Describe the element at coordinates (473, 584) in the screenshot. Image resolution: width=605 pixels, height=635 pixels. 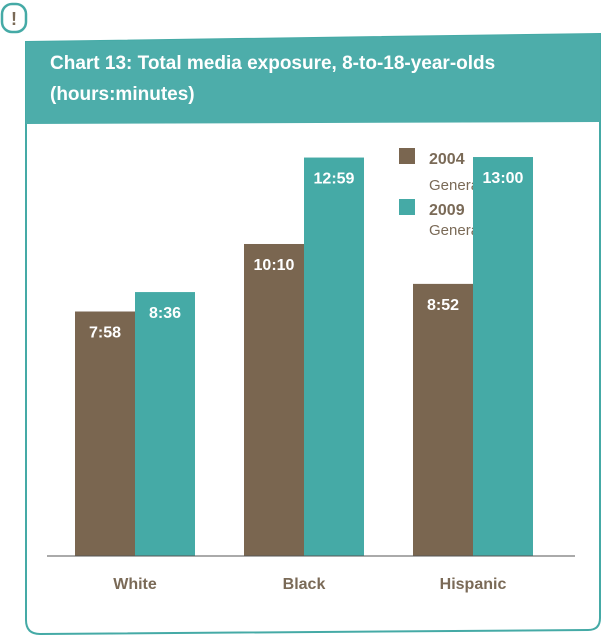
I see `category-label-hispanic: Hispanic` at that location.